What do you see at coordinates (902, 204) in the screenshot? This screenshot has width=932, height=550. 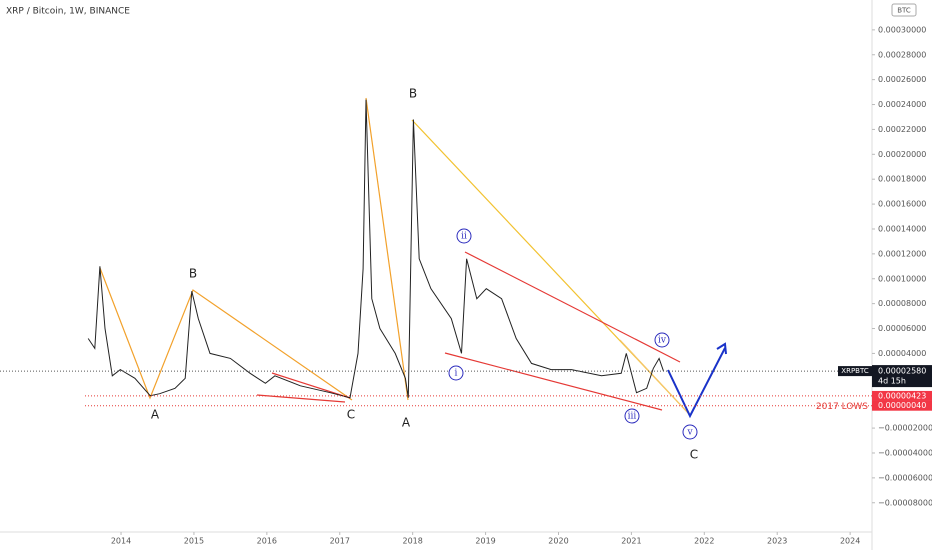 I see `y-tick-label: 0.00016000` at bounding box center [902, 204].